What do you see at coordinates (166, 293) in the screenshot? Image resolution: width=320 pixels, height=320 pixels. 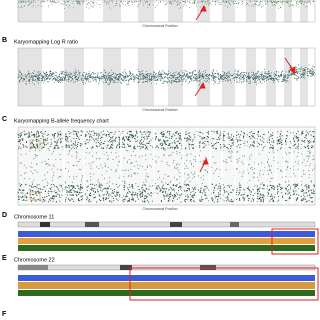 I see `track-green` at bounding box center [166, 293].